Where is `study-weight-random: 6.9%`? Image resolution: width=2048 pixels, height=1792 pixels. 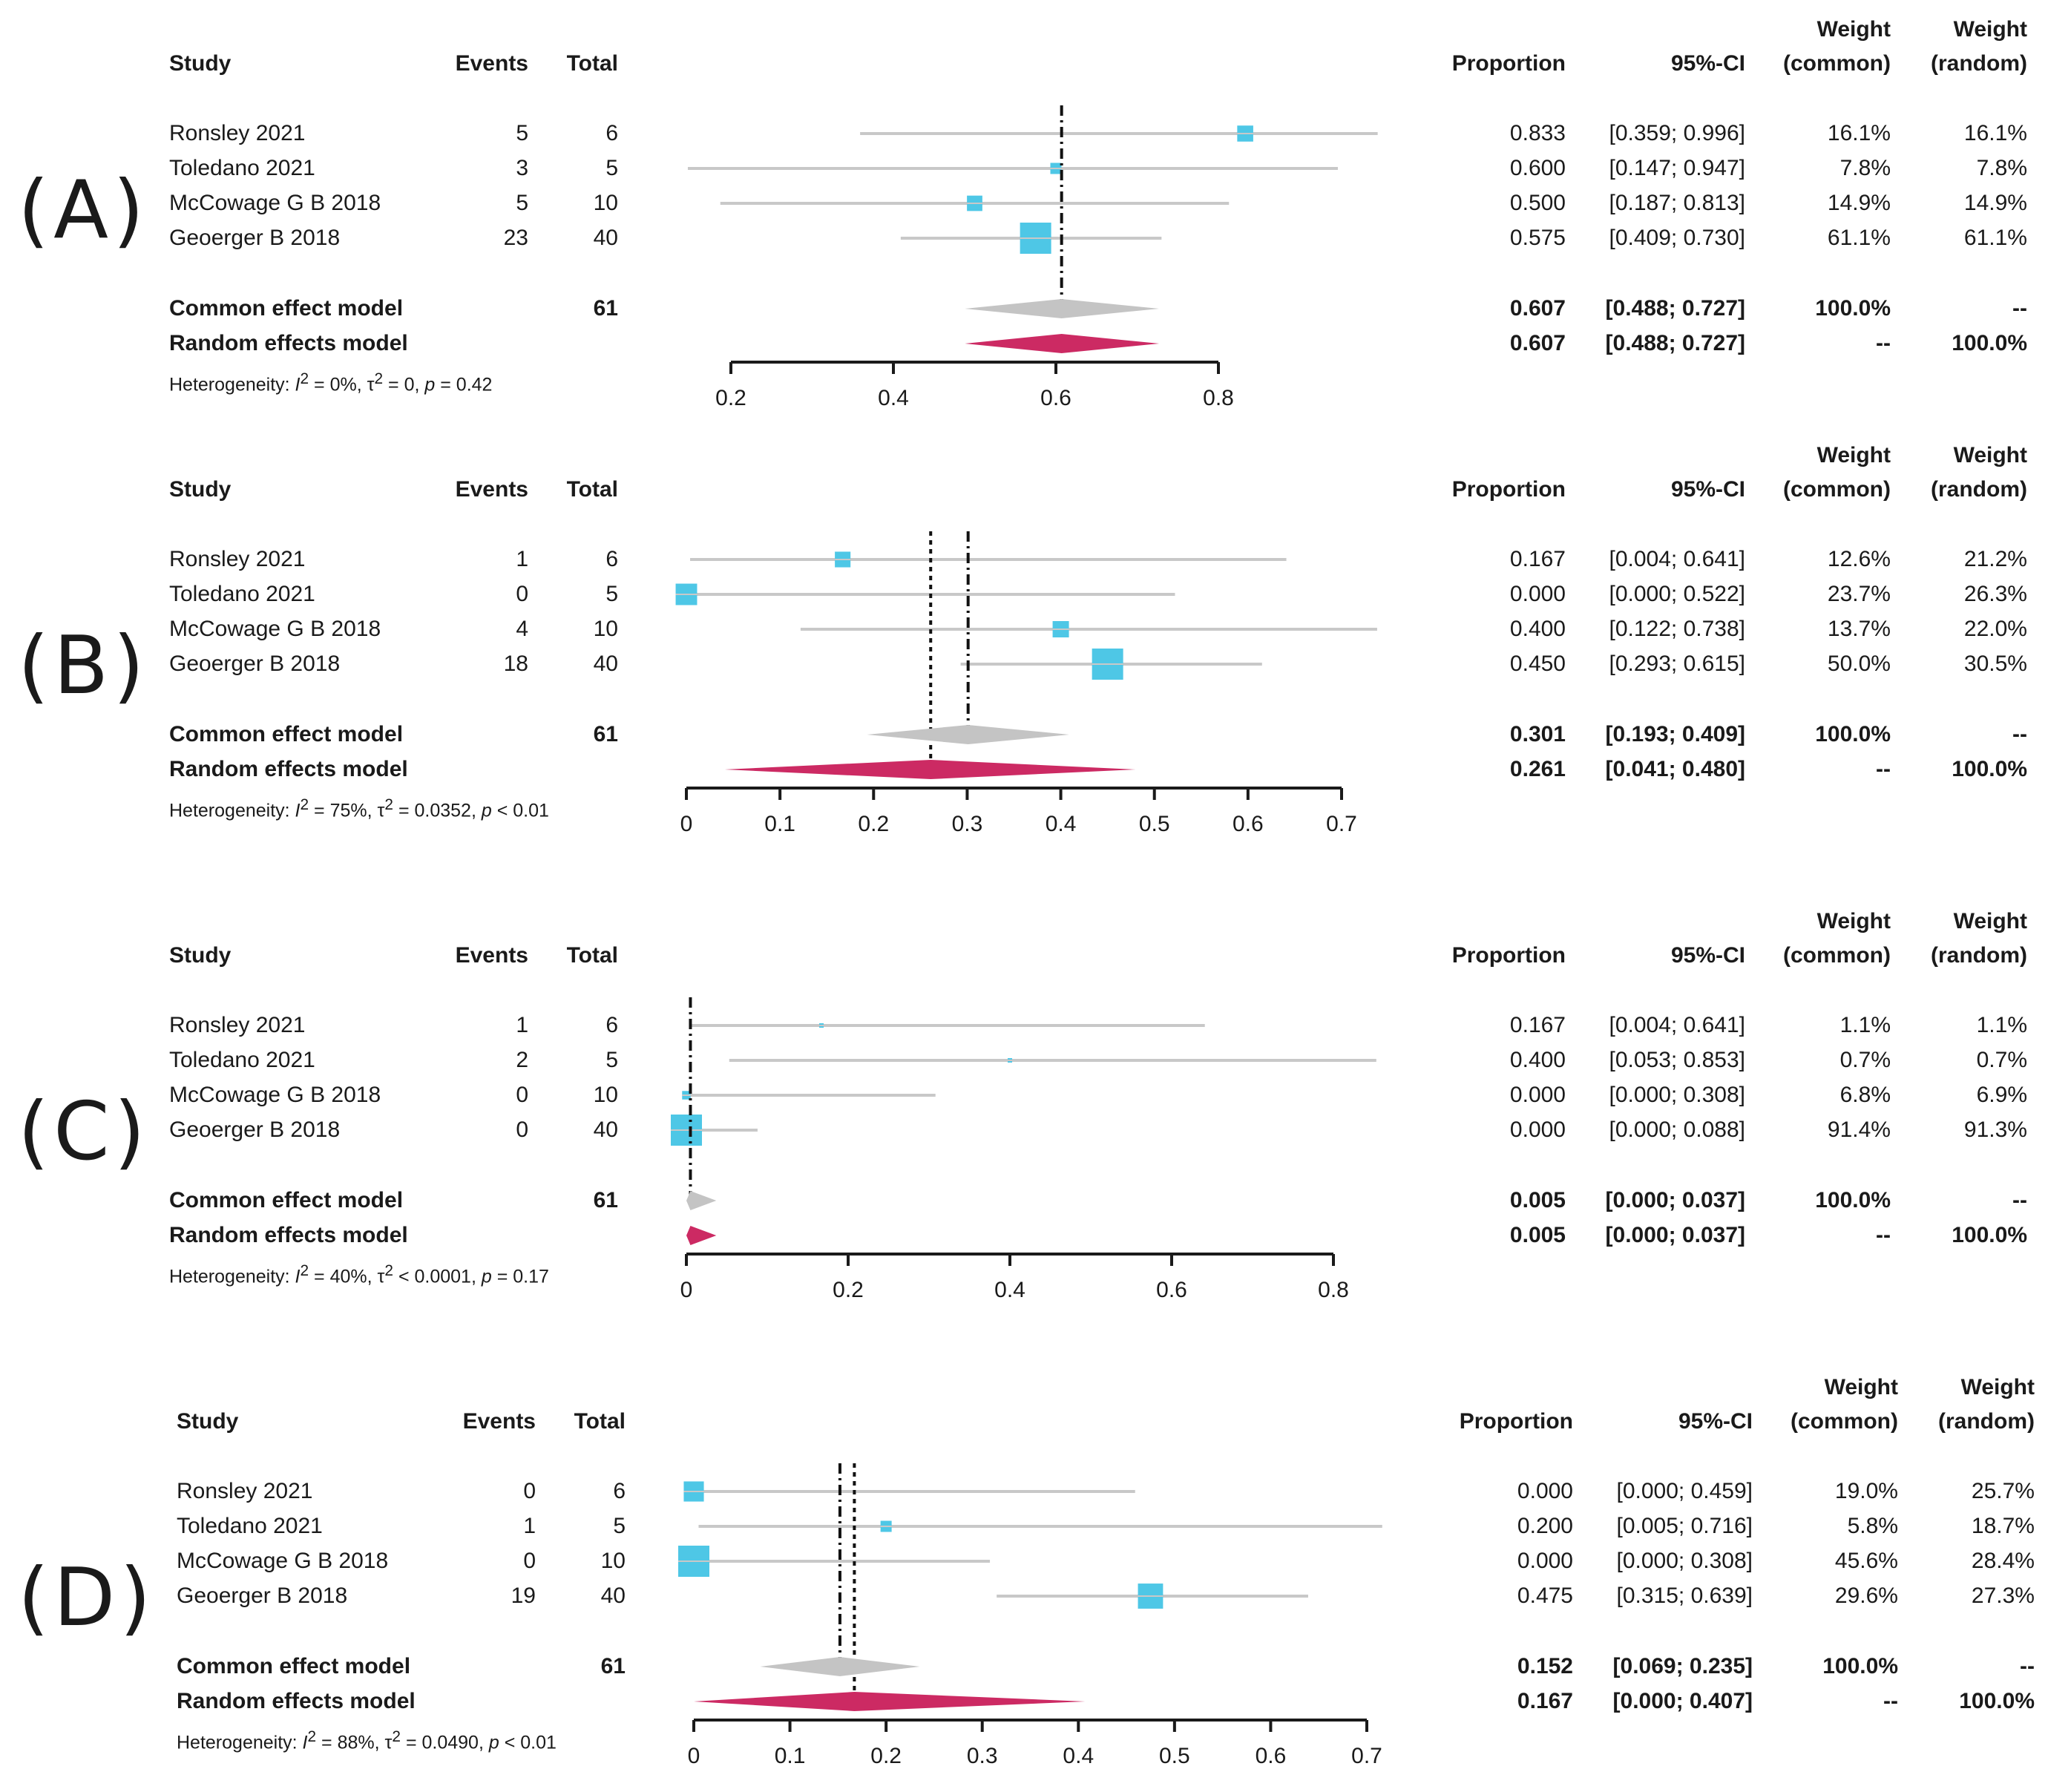
study-weight-random: 6.9% is located at coordinates (2001, 1095).